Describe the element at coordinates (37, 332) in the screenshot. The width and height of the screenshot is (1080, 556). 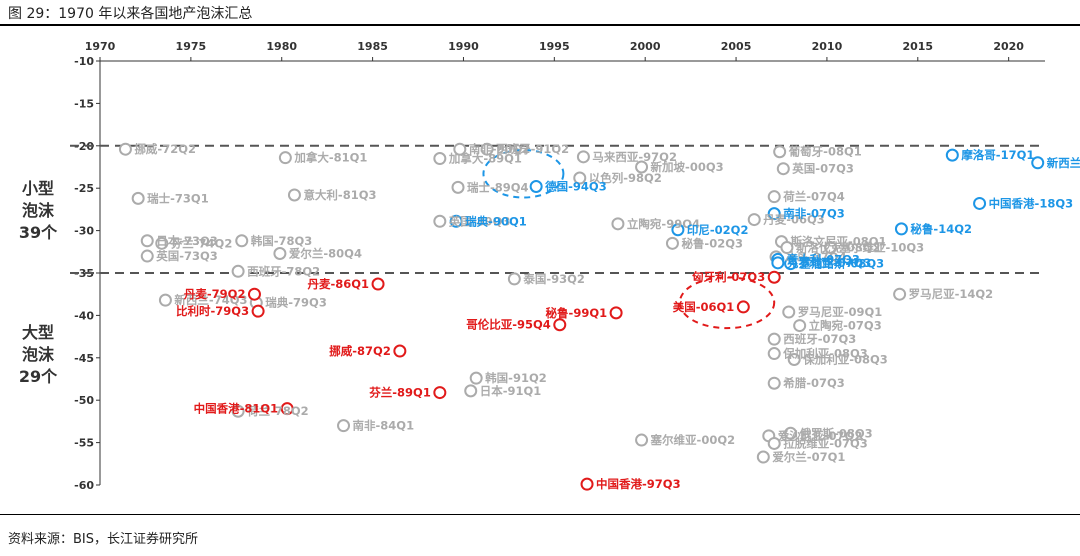
I see `large-bubble-line-1: 大型` at that location.